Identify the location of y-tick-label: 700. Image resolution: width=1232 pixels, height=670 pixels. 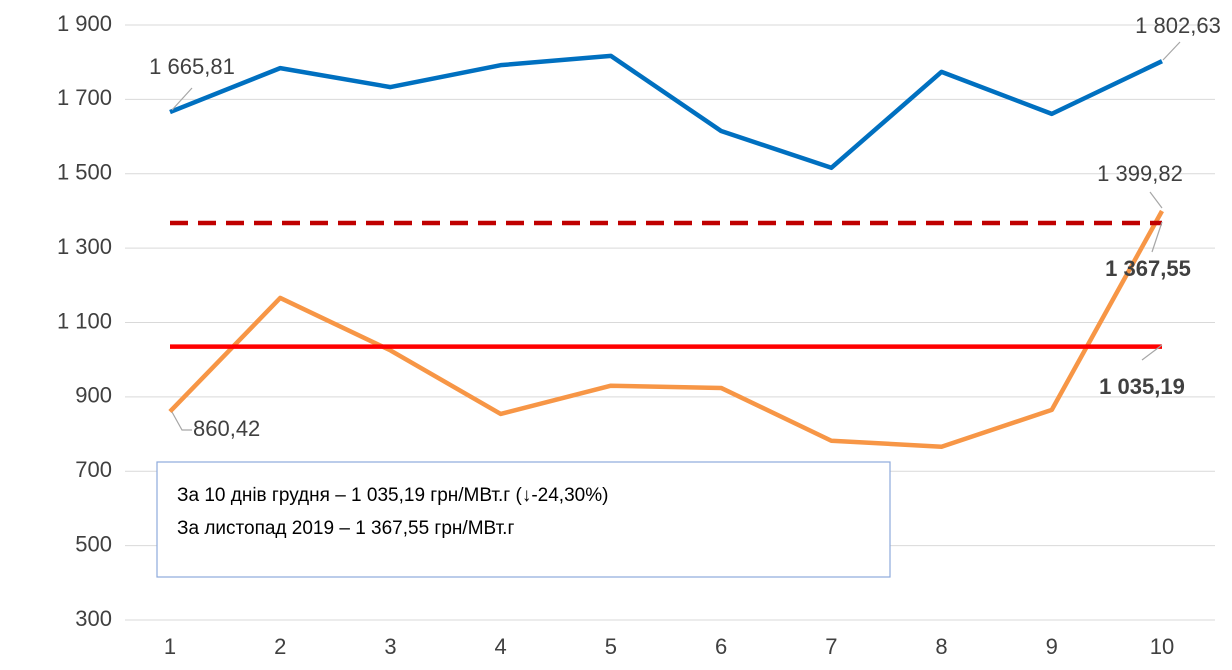
(93, 469).